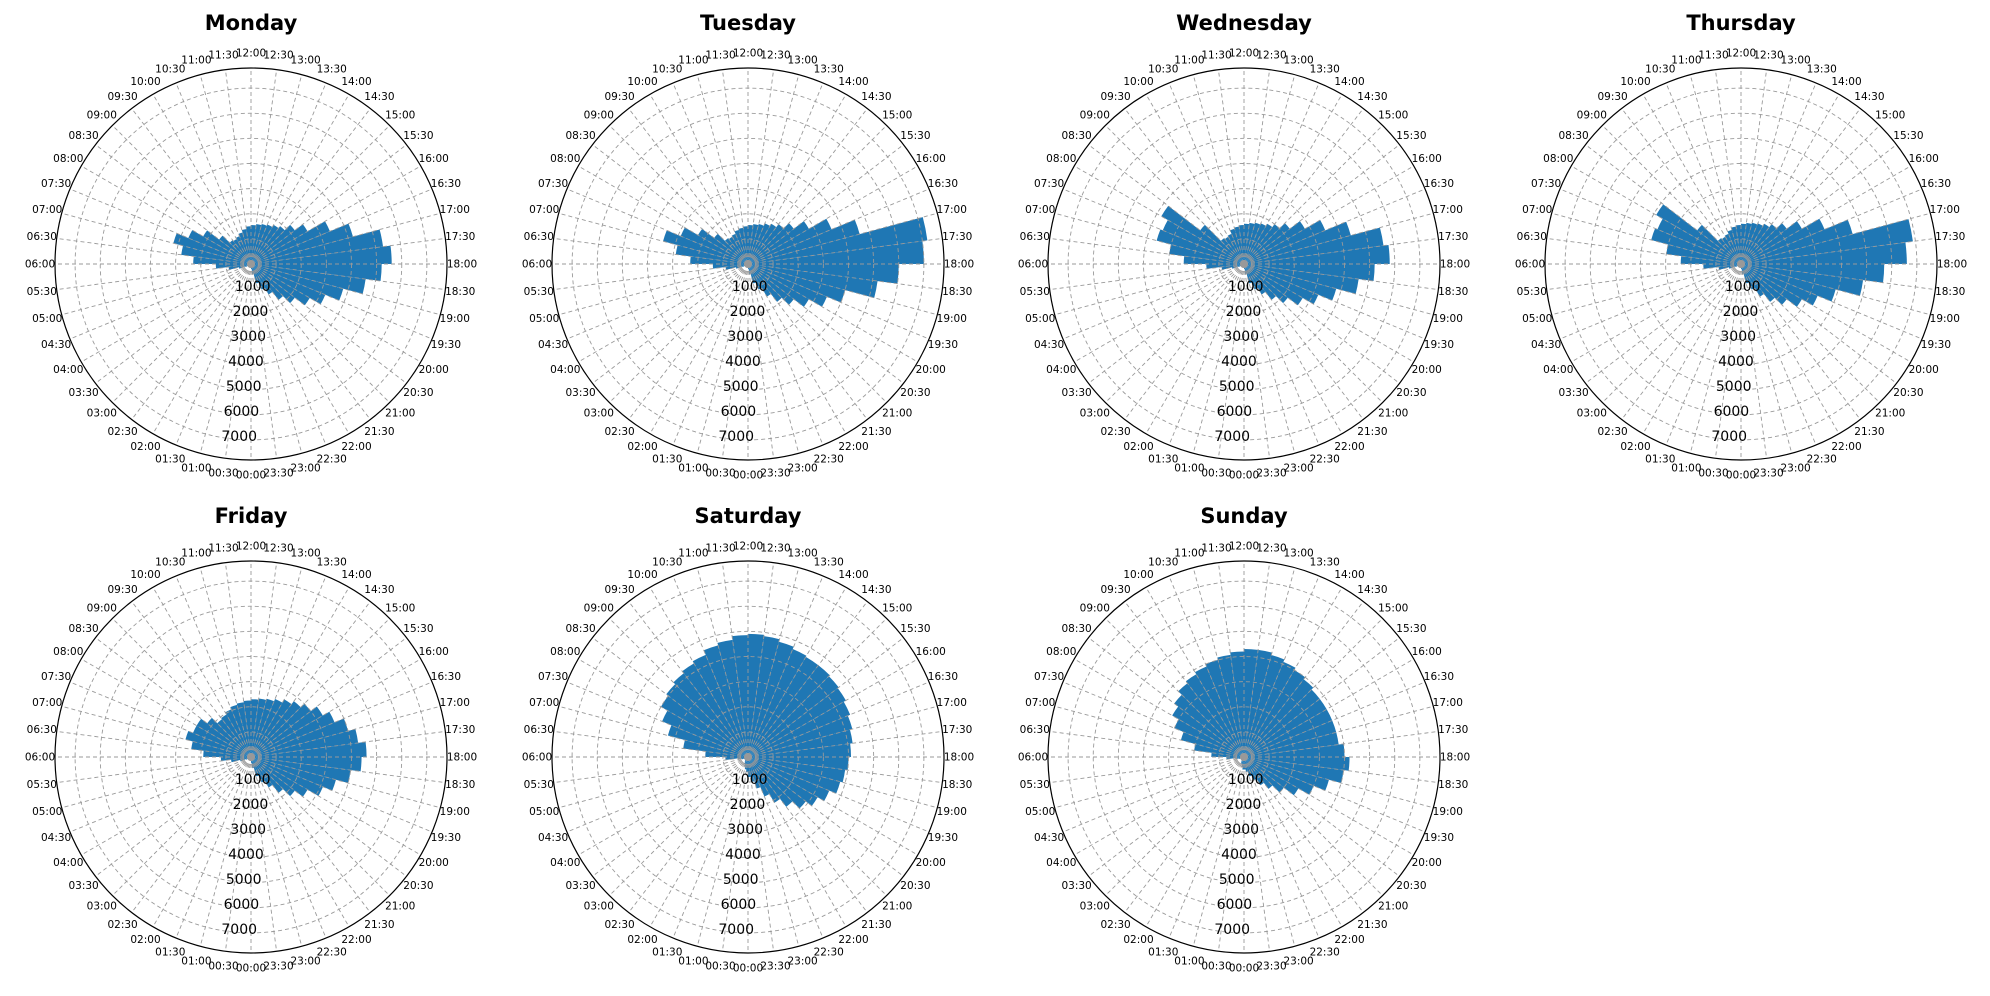 This screenshot has height=996, width=1990. What do you see at coordinates (599, 608) in the screenshot?
I see `angle-tick-label: 09:00` at bounding box center [599, 608].